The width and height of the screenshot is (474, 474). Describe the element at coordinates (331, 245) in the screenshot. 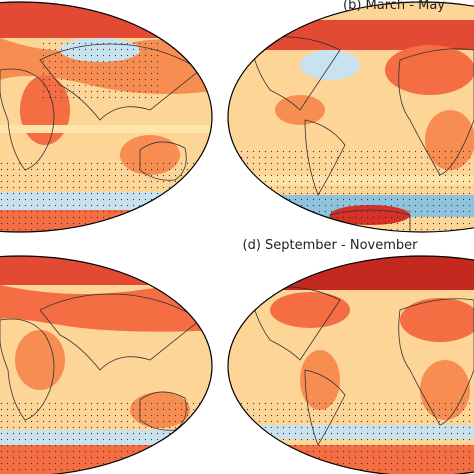

I see `panel-title: (d) September - November` at that location.